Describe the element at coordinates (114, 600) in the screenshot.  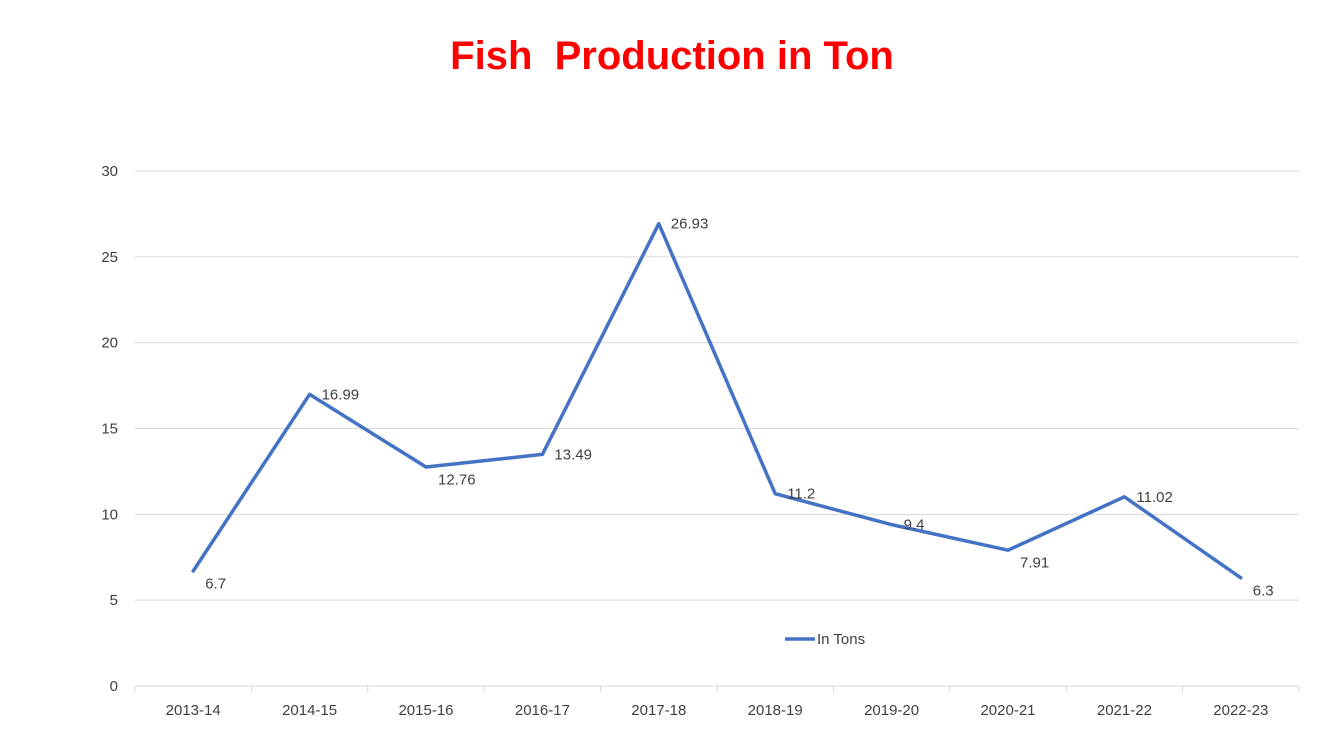
I see `y-tick-label: 5` at that location.